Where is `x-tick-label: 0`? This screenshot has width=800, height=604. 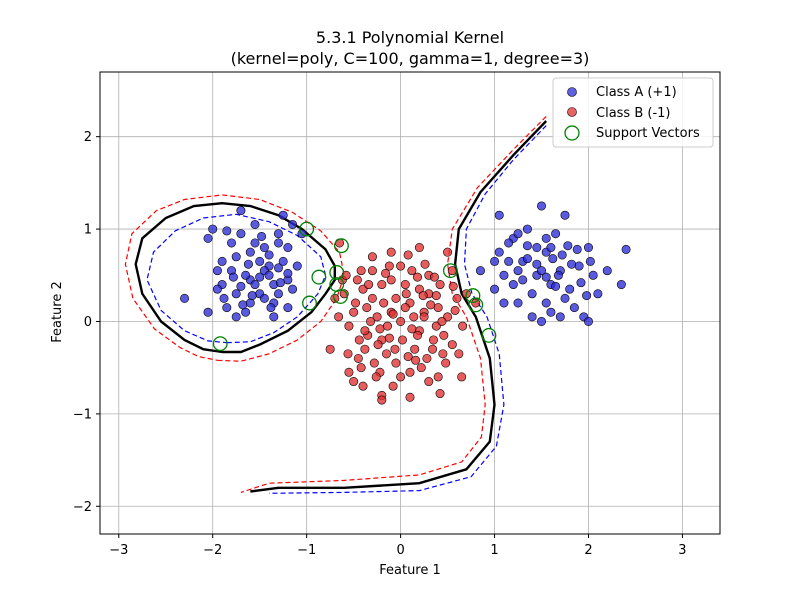
x-tick-label: 0 is located at coordinates (400, 550).